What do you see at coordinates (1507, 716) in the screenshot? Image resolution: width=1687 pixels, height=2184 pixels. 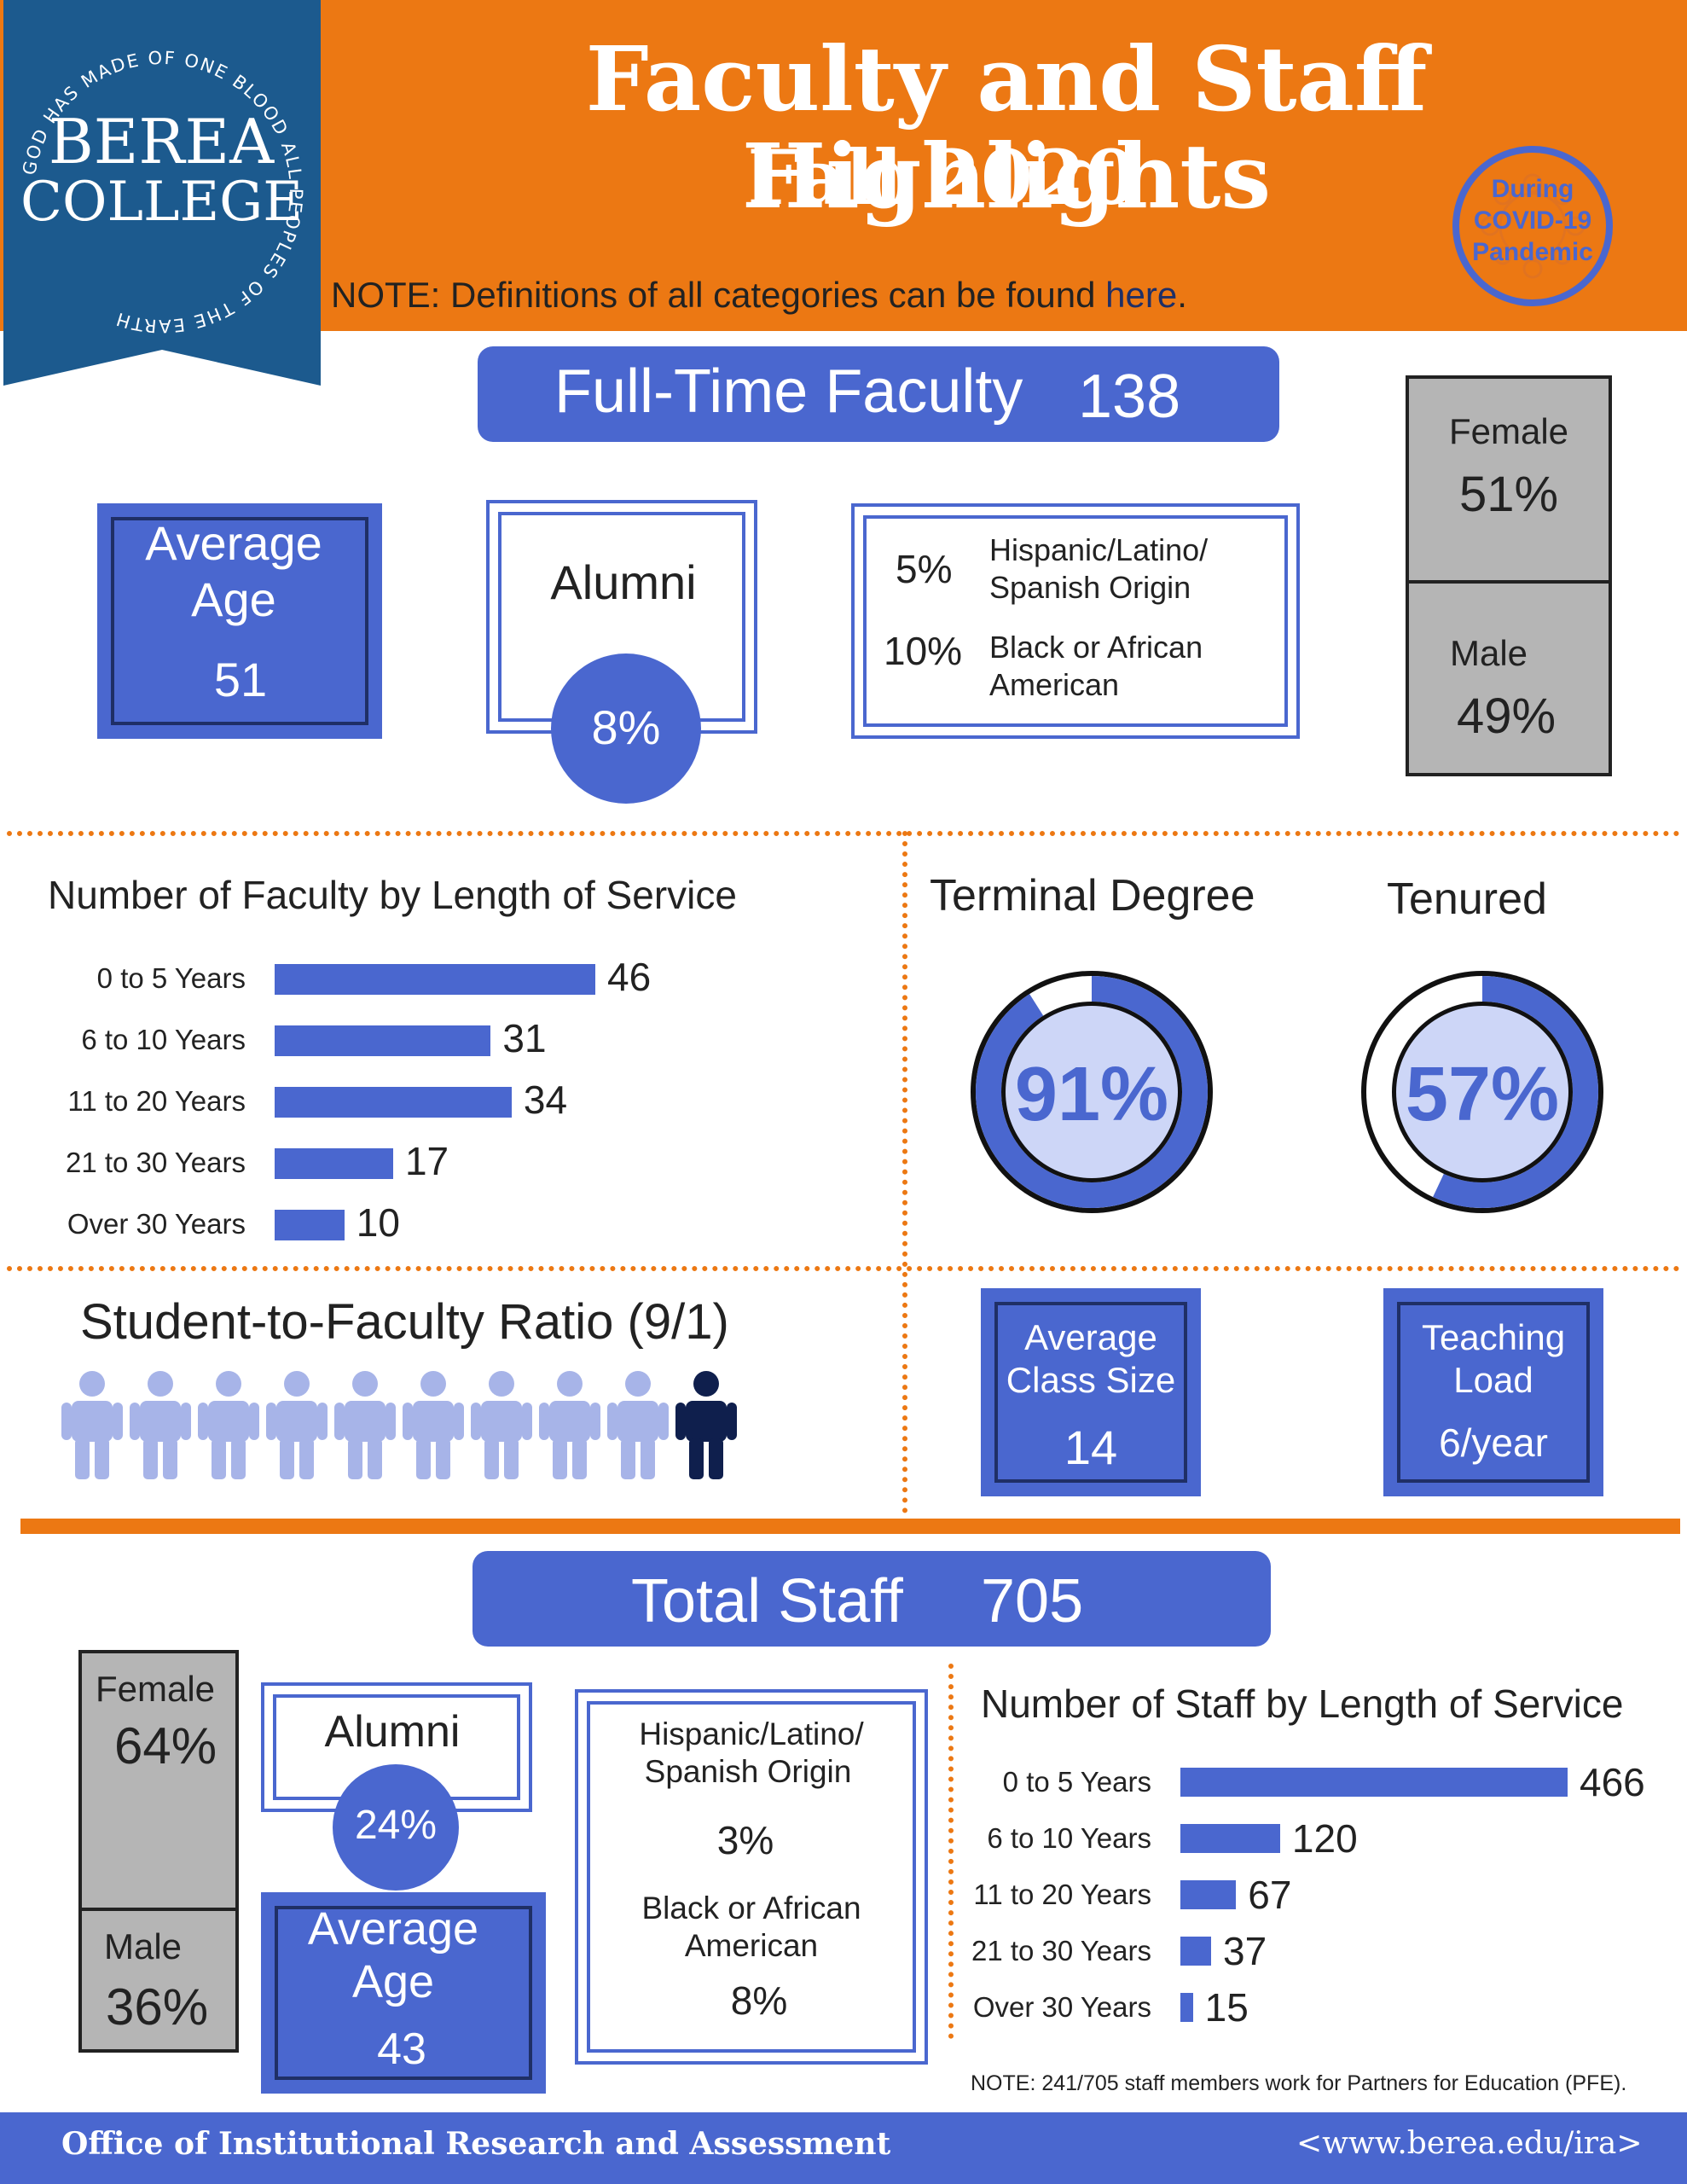 I see `faculty-male-value: 49%` at bounding box center [1507, 716].